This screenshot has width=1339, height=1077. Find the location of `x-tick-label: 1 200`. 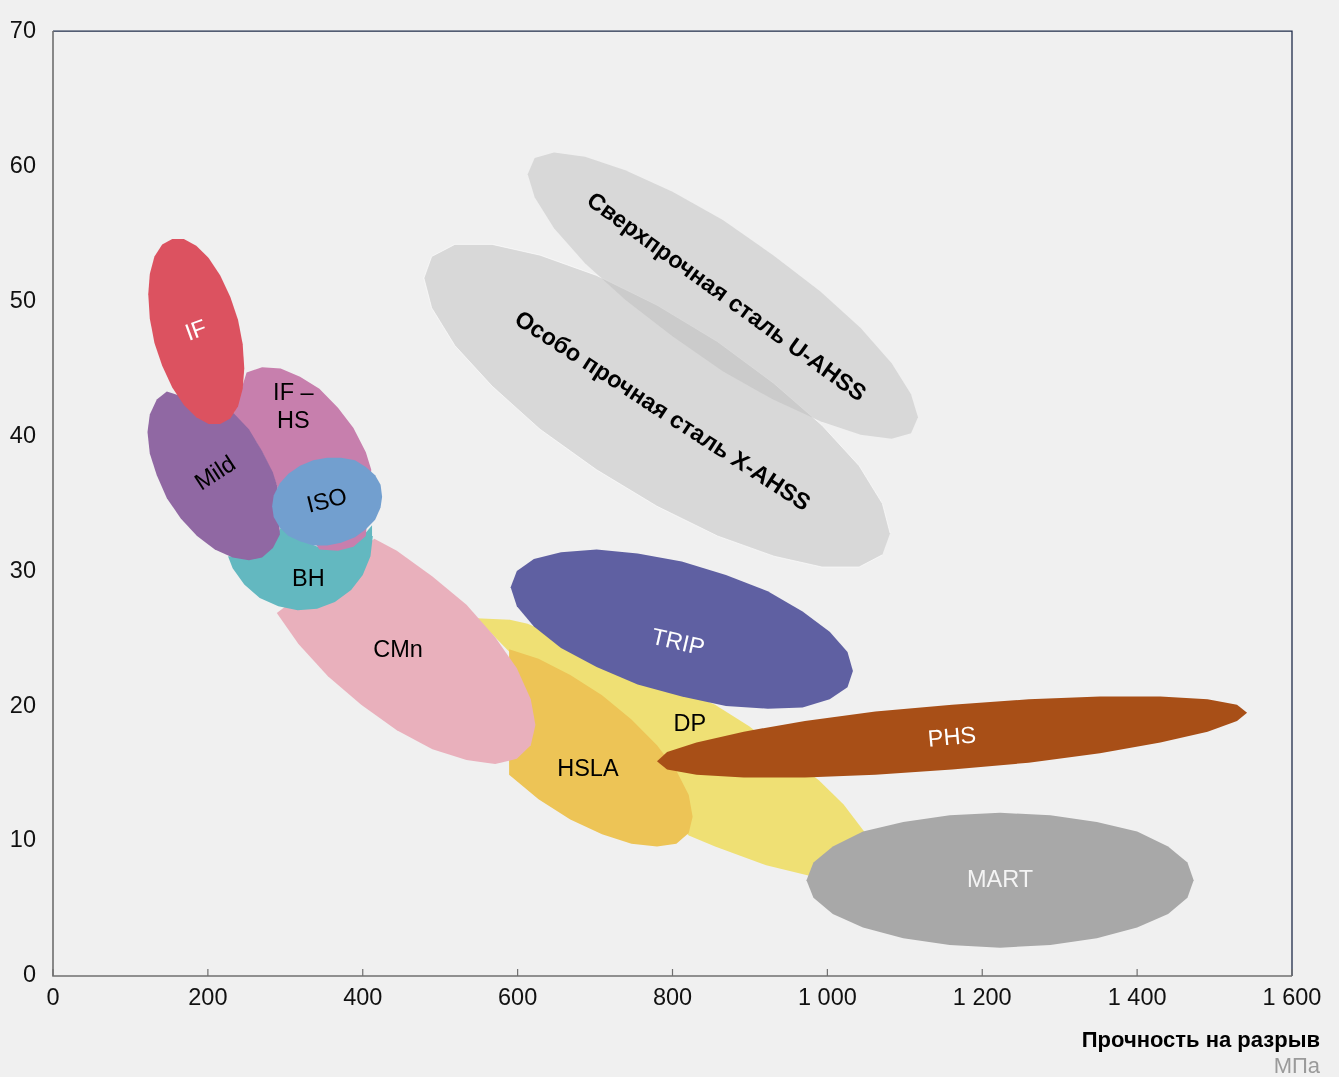

x-tick-label: 1 200 is located at coordinates (982, 996).